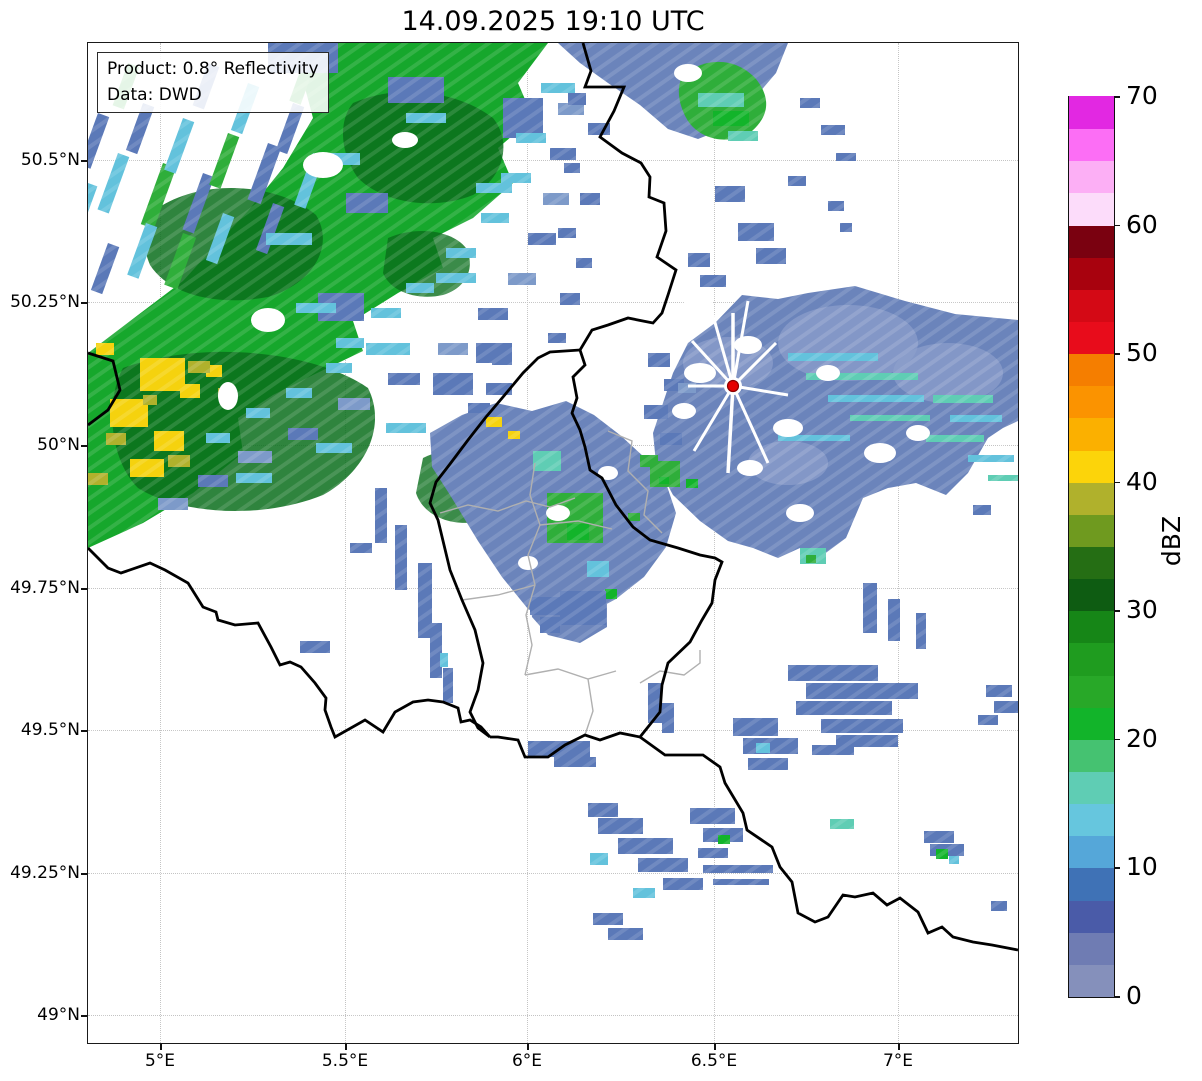  What do you see at coordinates (58, 445) in the screenshot?
I see `lat-tick-label: 50°N` at bounding box center [58, 445].